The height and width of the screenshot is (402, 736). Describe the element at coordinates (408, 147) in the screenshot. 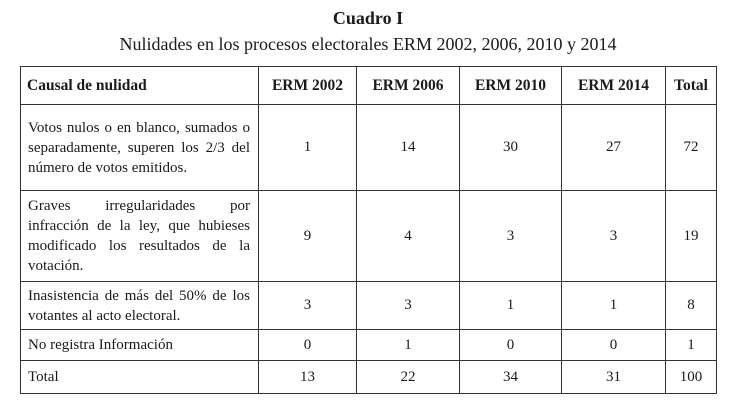

I see `cell-erm-2006: 14` at that location.